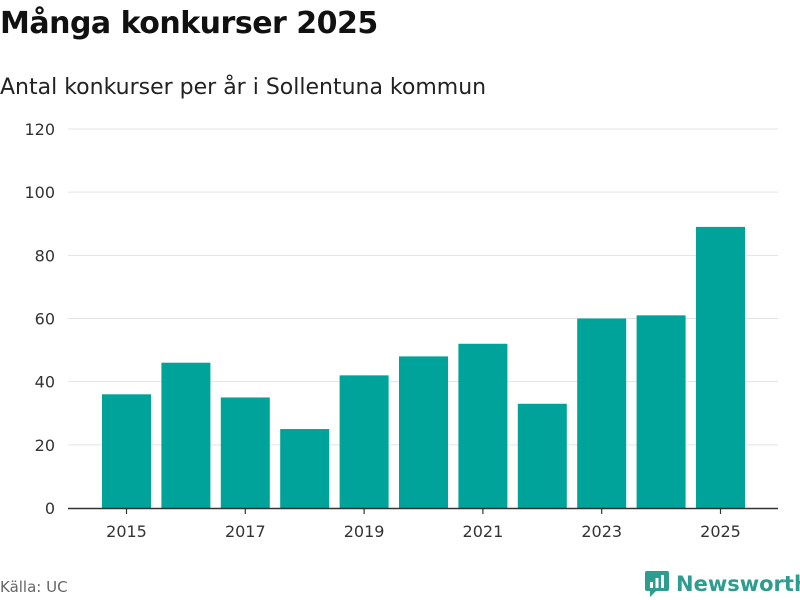 The width and height of the screenshot is (800, 600). I want to click on x-tick-label: 2019, so click(364, 531).